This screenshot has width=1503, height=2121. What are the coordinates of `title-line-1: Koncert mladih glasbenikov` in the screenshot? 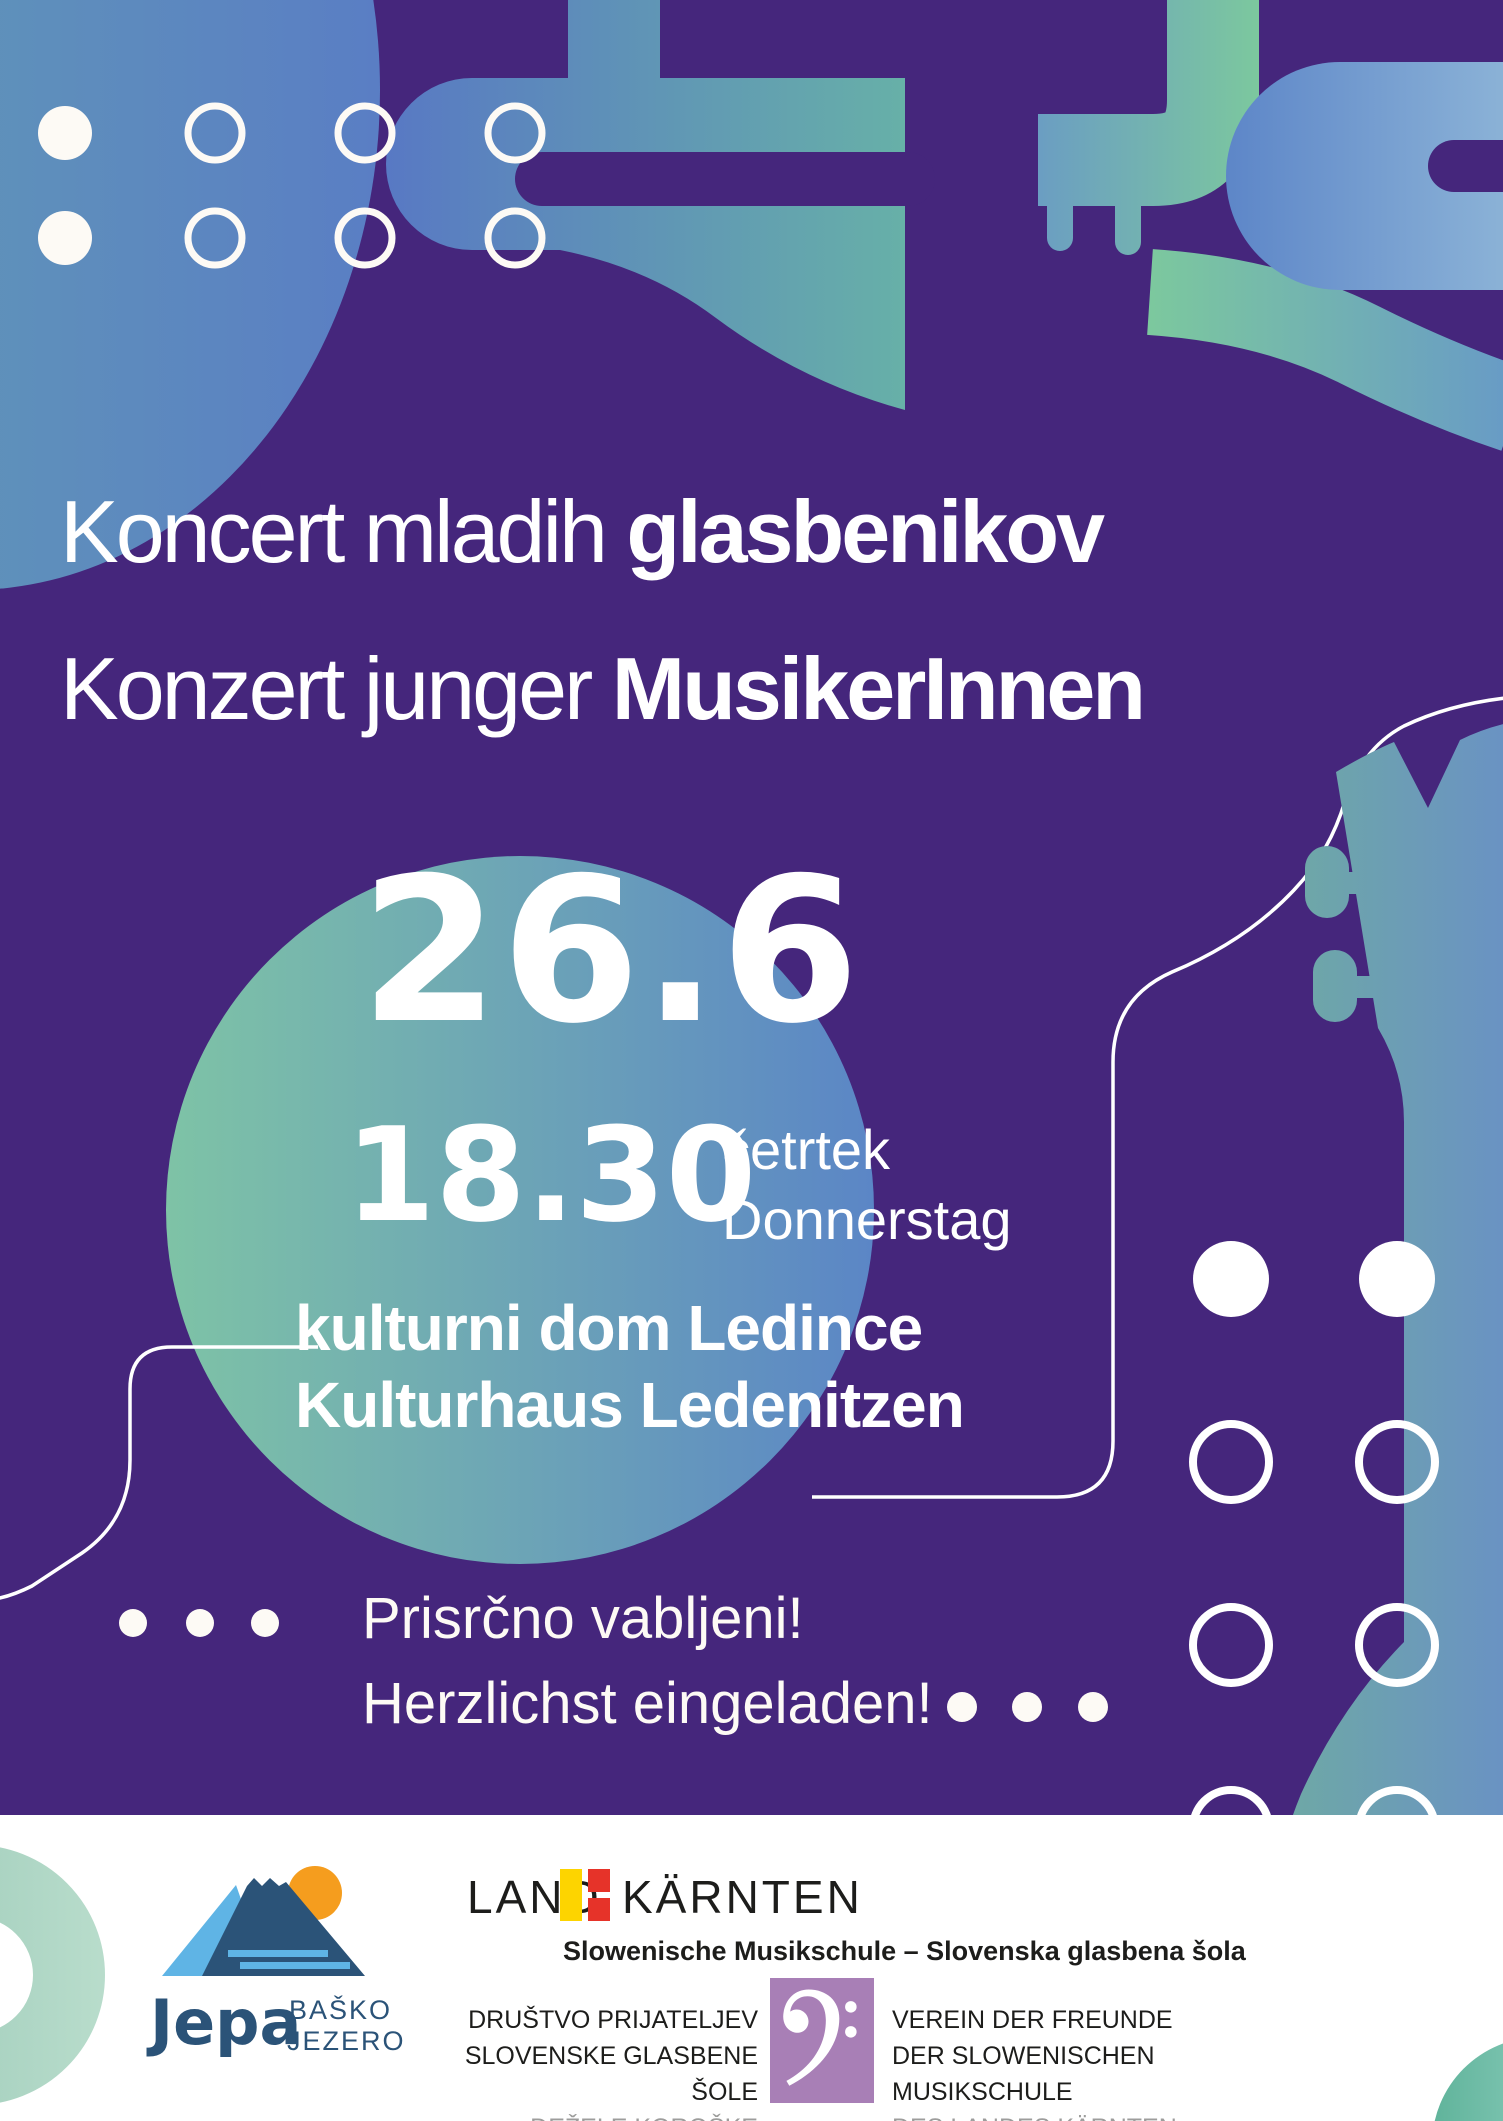 It's located at (582, 532).